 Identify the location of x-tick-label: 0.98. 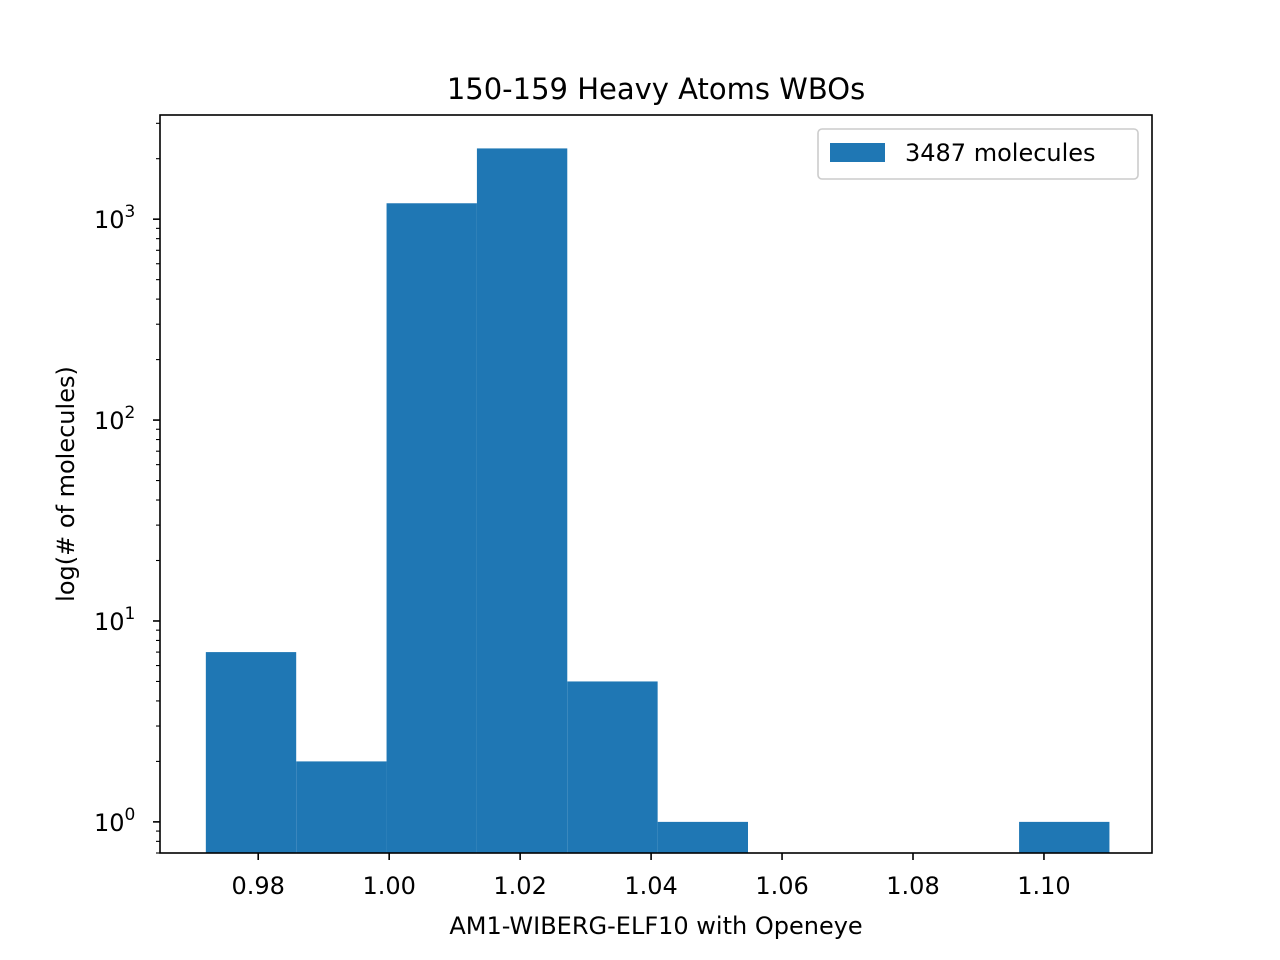
(257, 886).